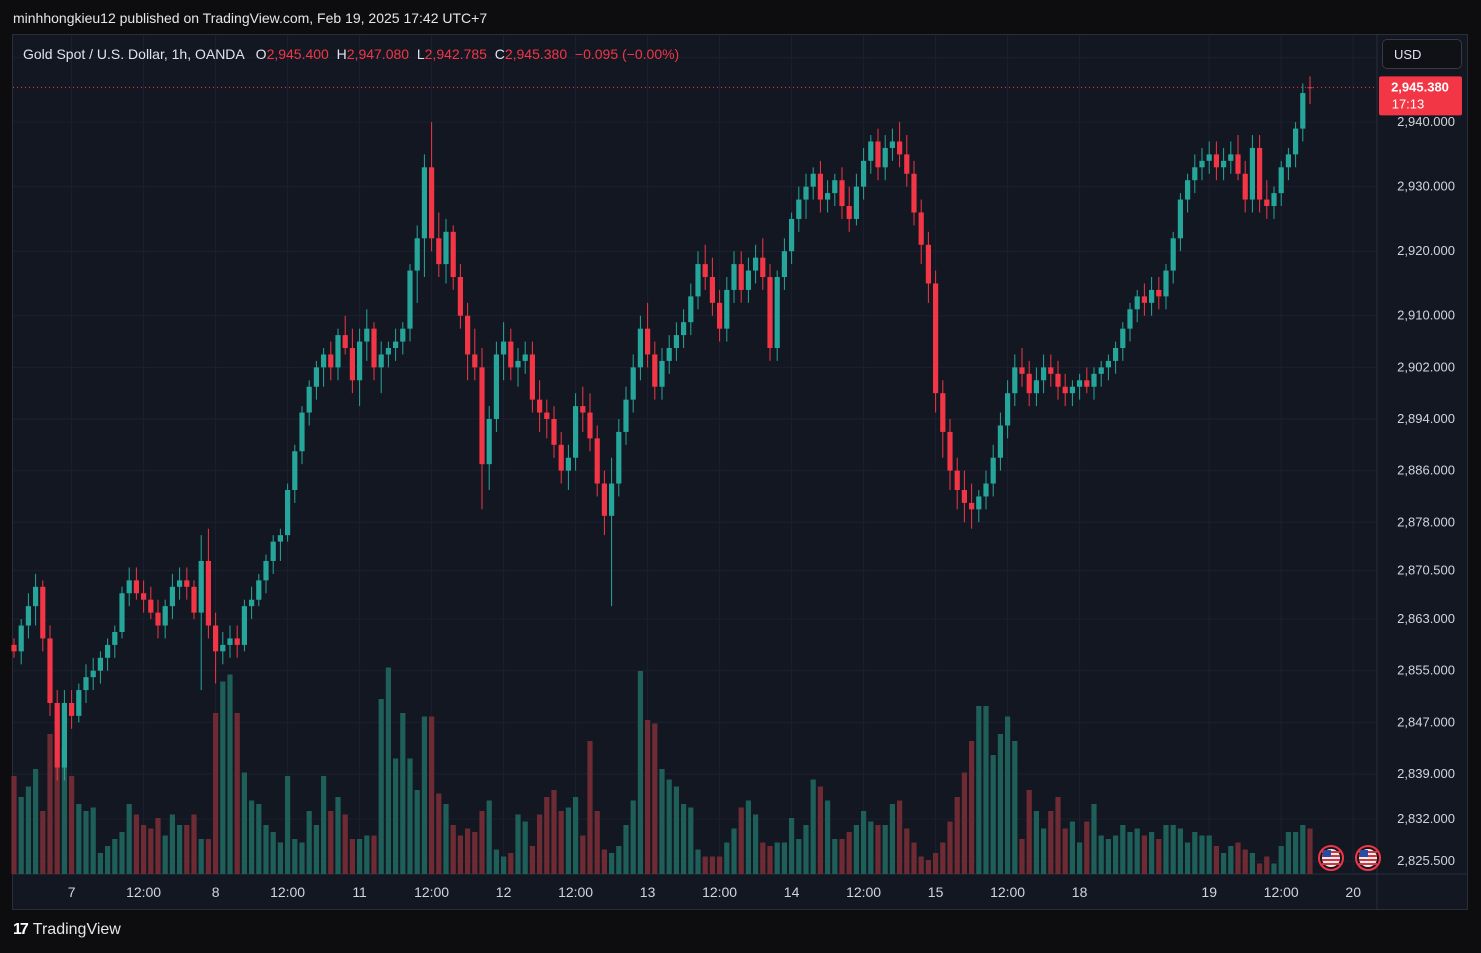  I want to click on close-value: 2,945.380, so click(536, 54).